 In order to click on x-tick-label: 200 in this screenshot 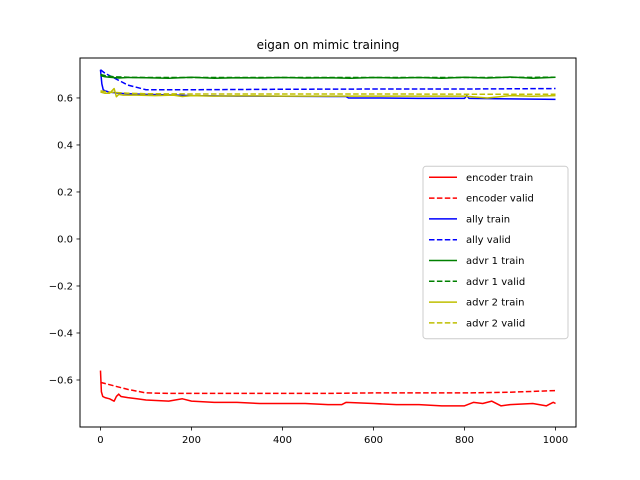, I will do `click(191, 440)`.